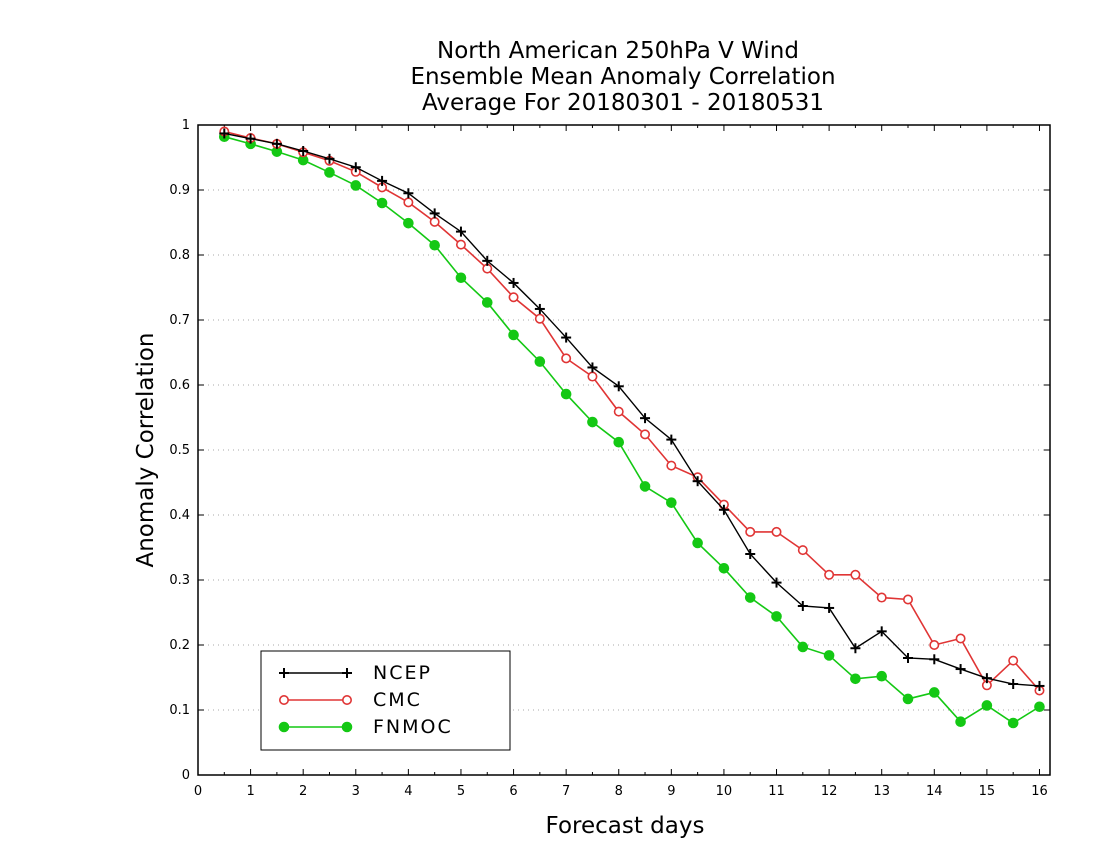 This screenshot has height=850, width=1100. I want to click on x-tick-label: 11, so click(776, 791).